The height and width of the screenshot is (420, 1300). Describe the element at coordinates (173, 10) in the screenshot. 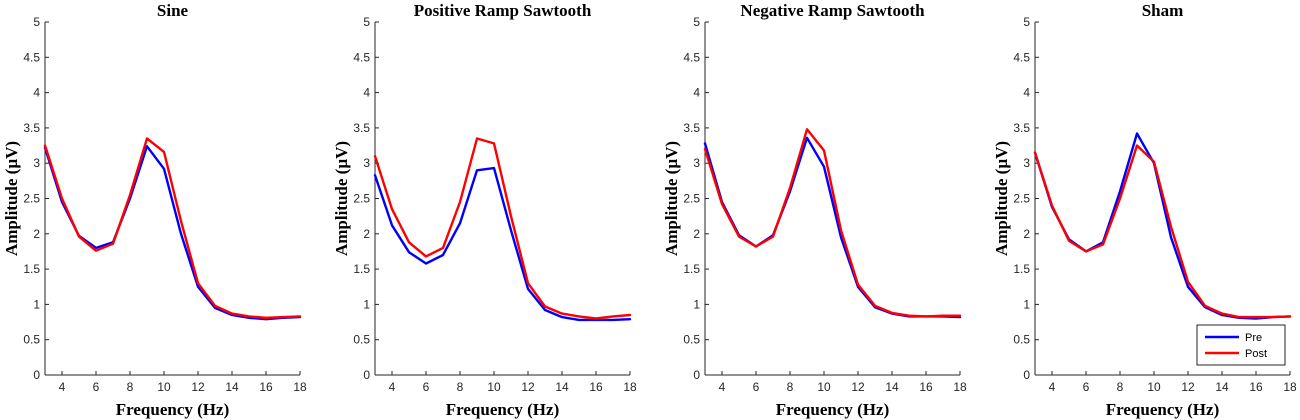

I see `chart-title: Sine` at that location.